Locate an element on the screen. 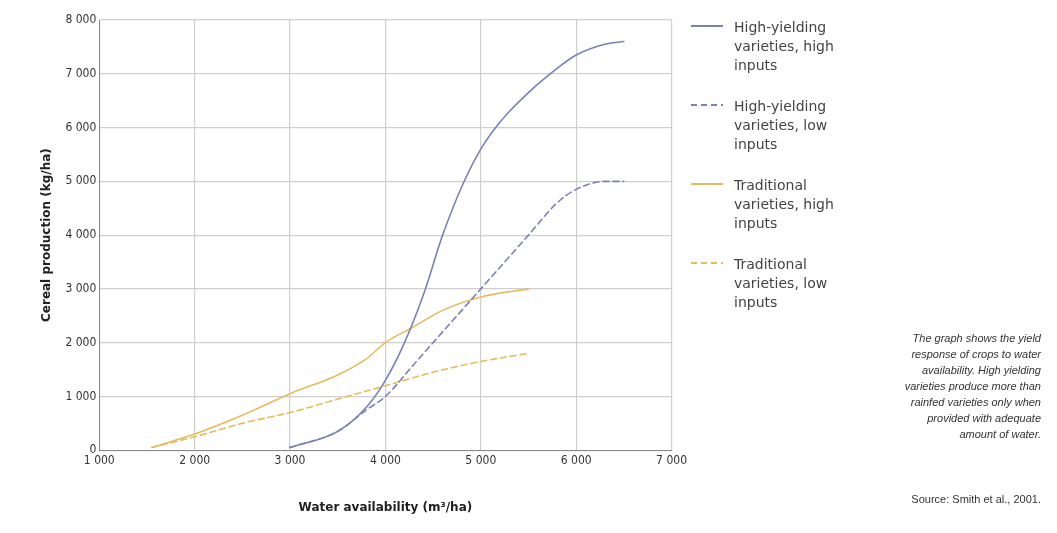 The width and height of the screenshot is (1057, 533). y-tick-label: 6 000 is located at coordinates (81, 126).